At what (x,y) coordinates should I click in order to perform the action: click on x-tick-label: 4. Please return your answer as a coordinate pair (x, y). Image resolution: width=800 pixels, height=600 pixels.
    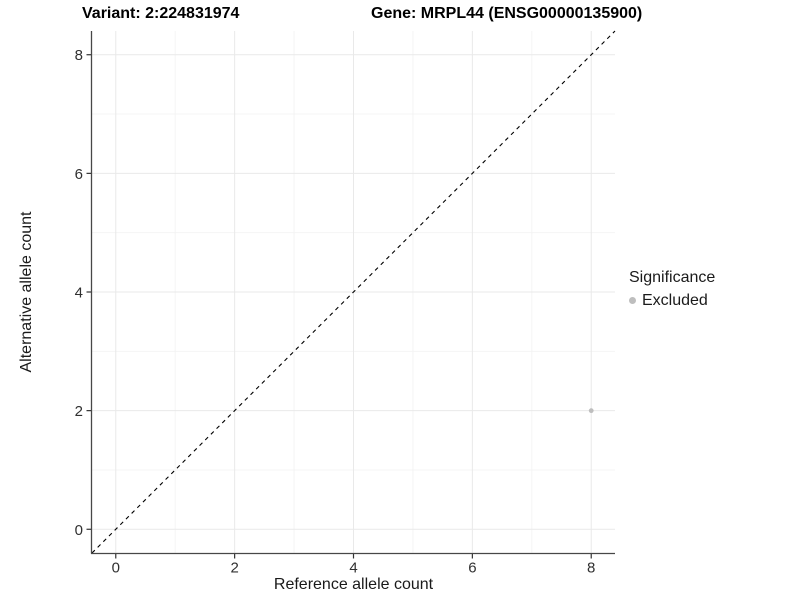
    Looking at the image, I should click on (353, 568).